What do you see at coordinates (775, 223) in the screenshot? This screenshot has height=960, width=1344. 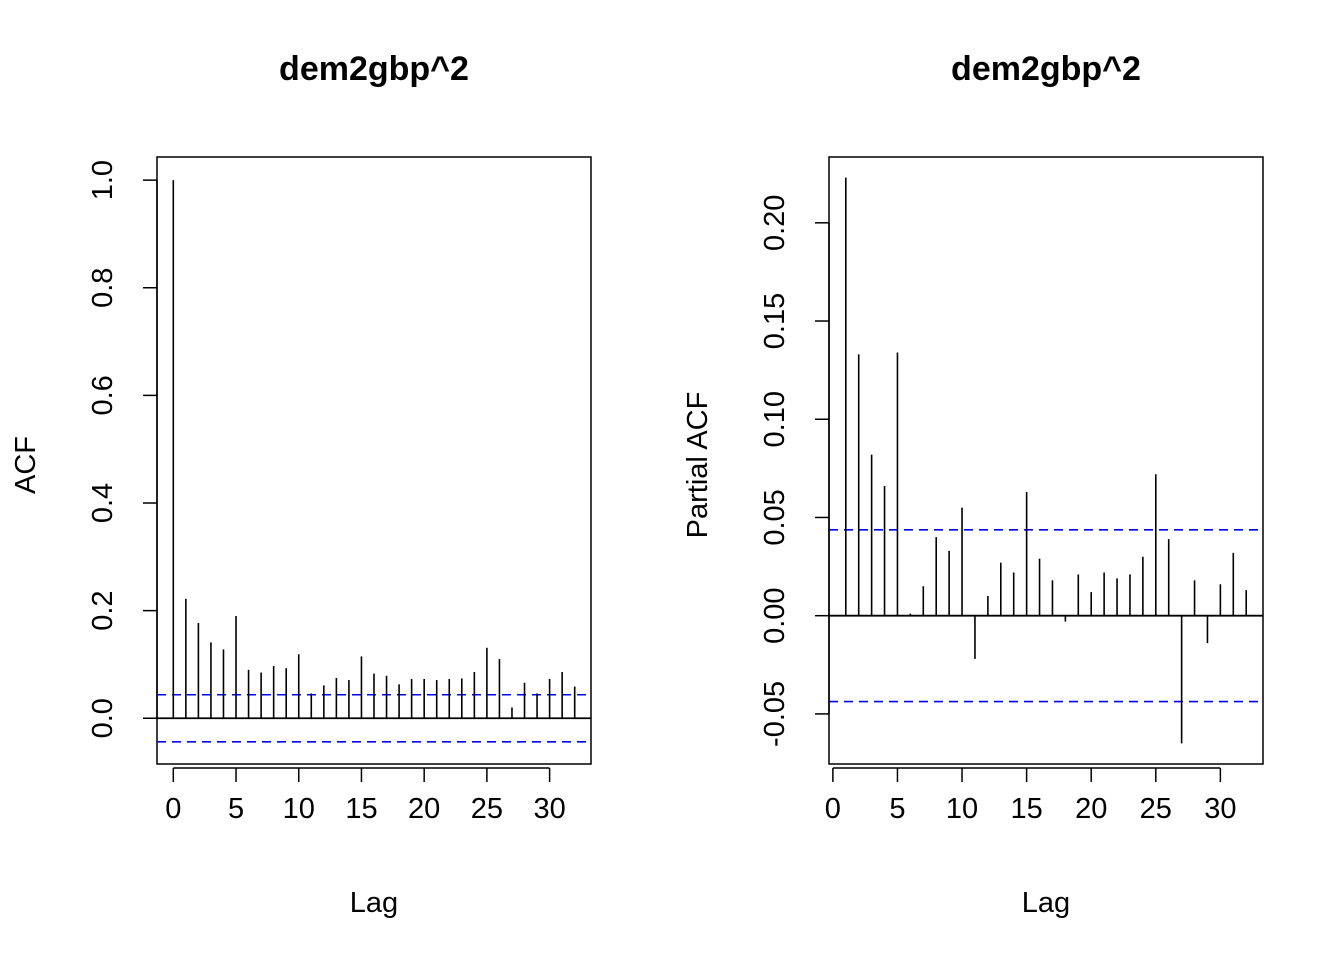 I see `pacf-y-tick-label: 0.20` at bounding box center [775, 223].